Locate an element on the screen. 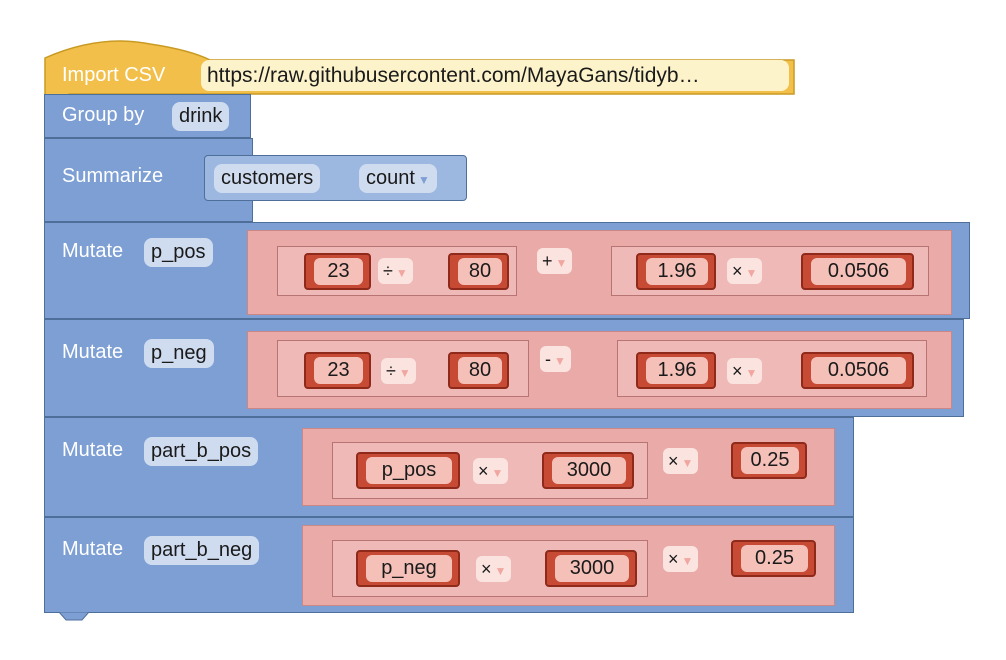  operator-value: - is located at coordinates (548, 359).